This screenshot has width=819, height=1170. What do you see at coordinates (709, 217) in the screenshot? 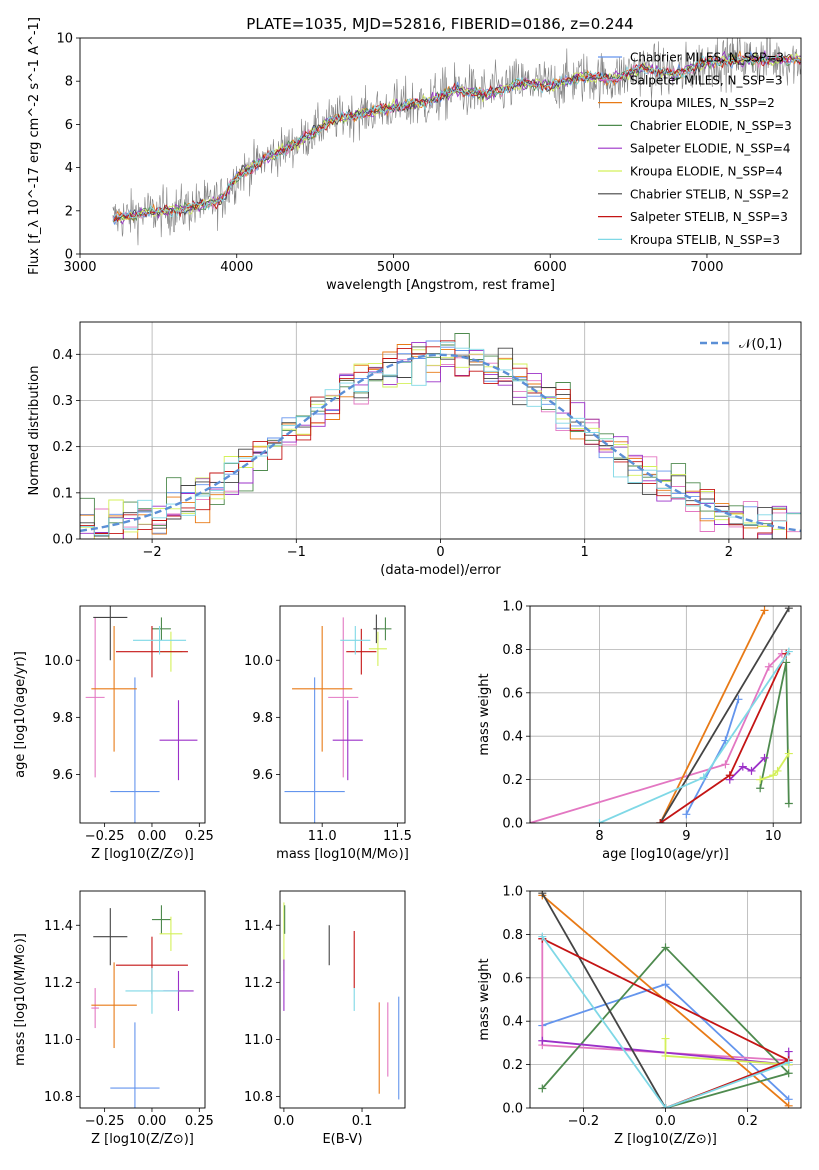
I see `legend-label-7: Salpeter STELIB, N_SSP=3` at bounding box center [709, 217].